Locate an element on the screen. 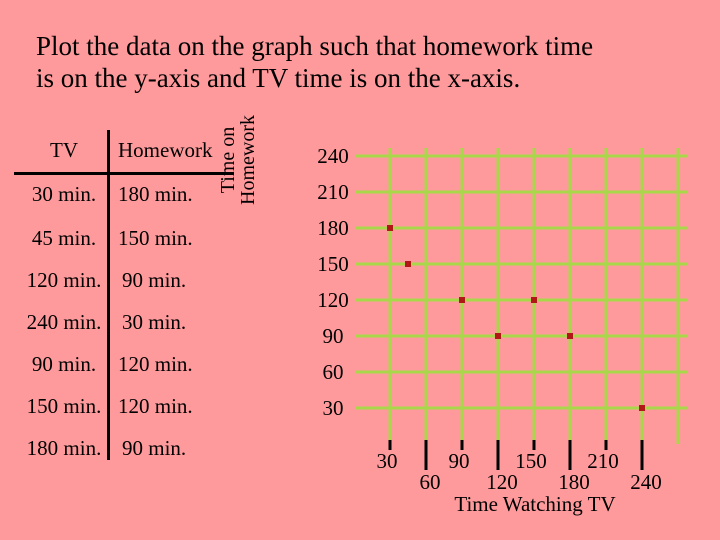 This screenshot has width=720, height=540. x-tick-label: 150 is located at coordinates (531, 461).